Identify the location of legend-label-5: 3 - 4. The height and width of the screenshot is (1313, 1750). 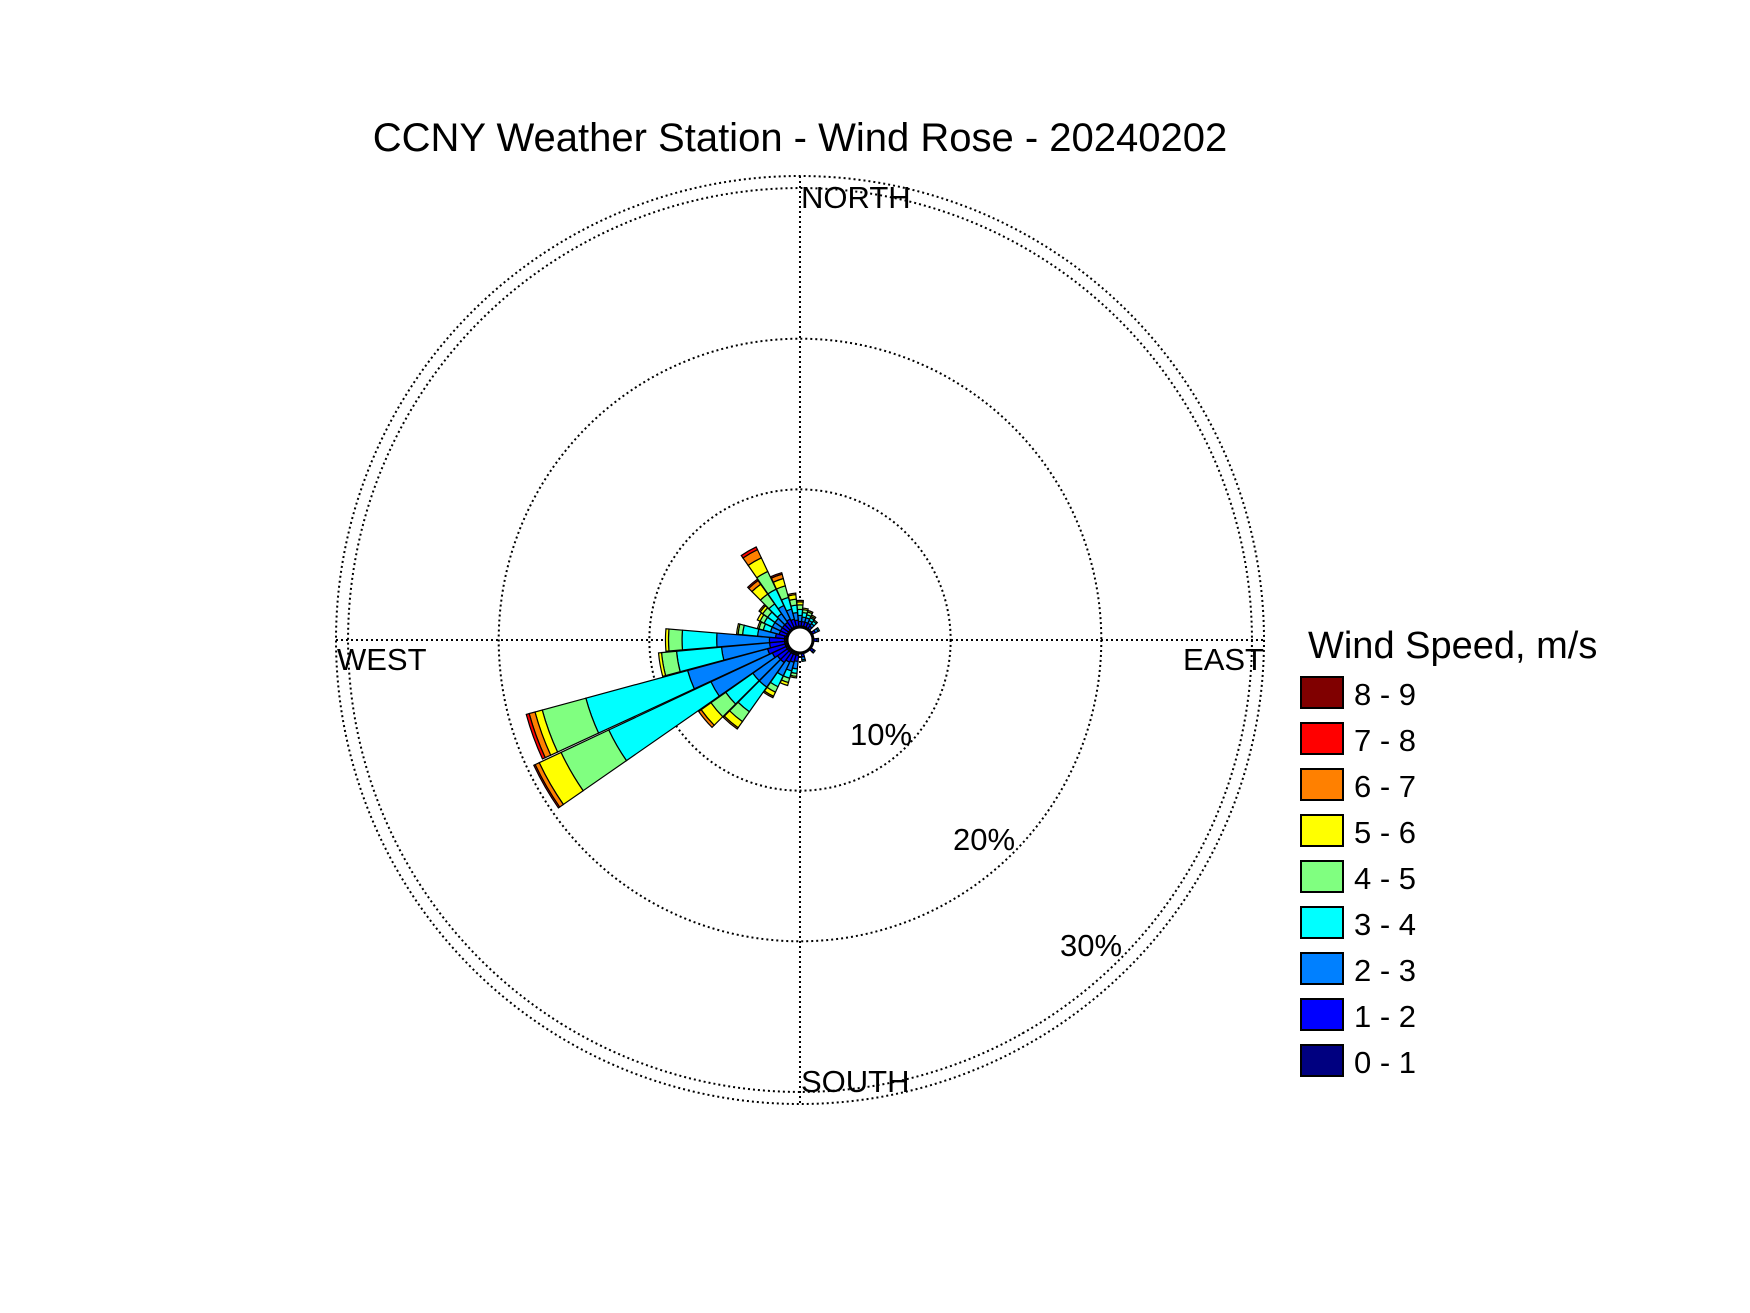
(1385, 924).